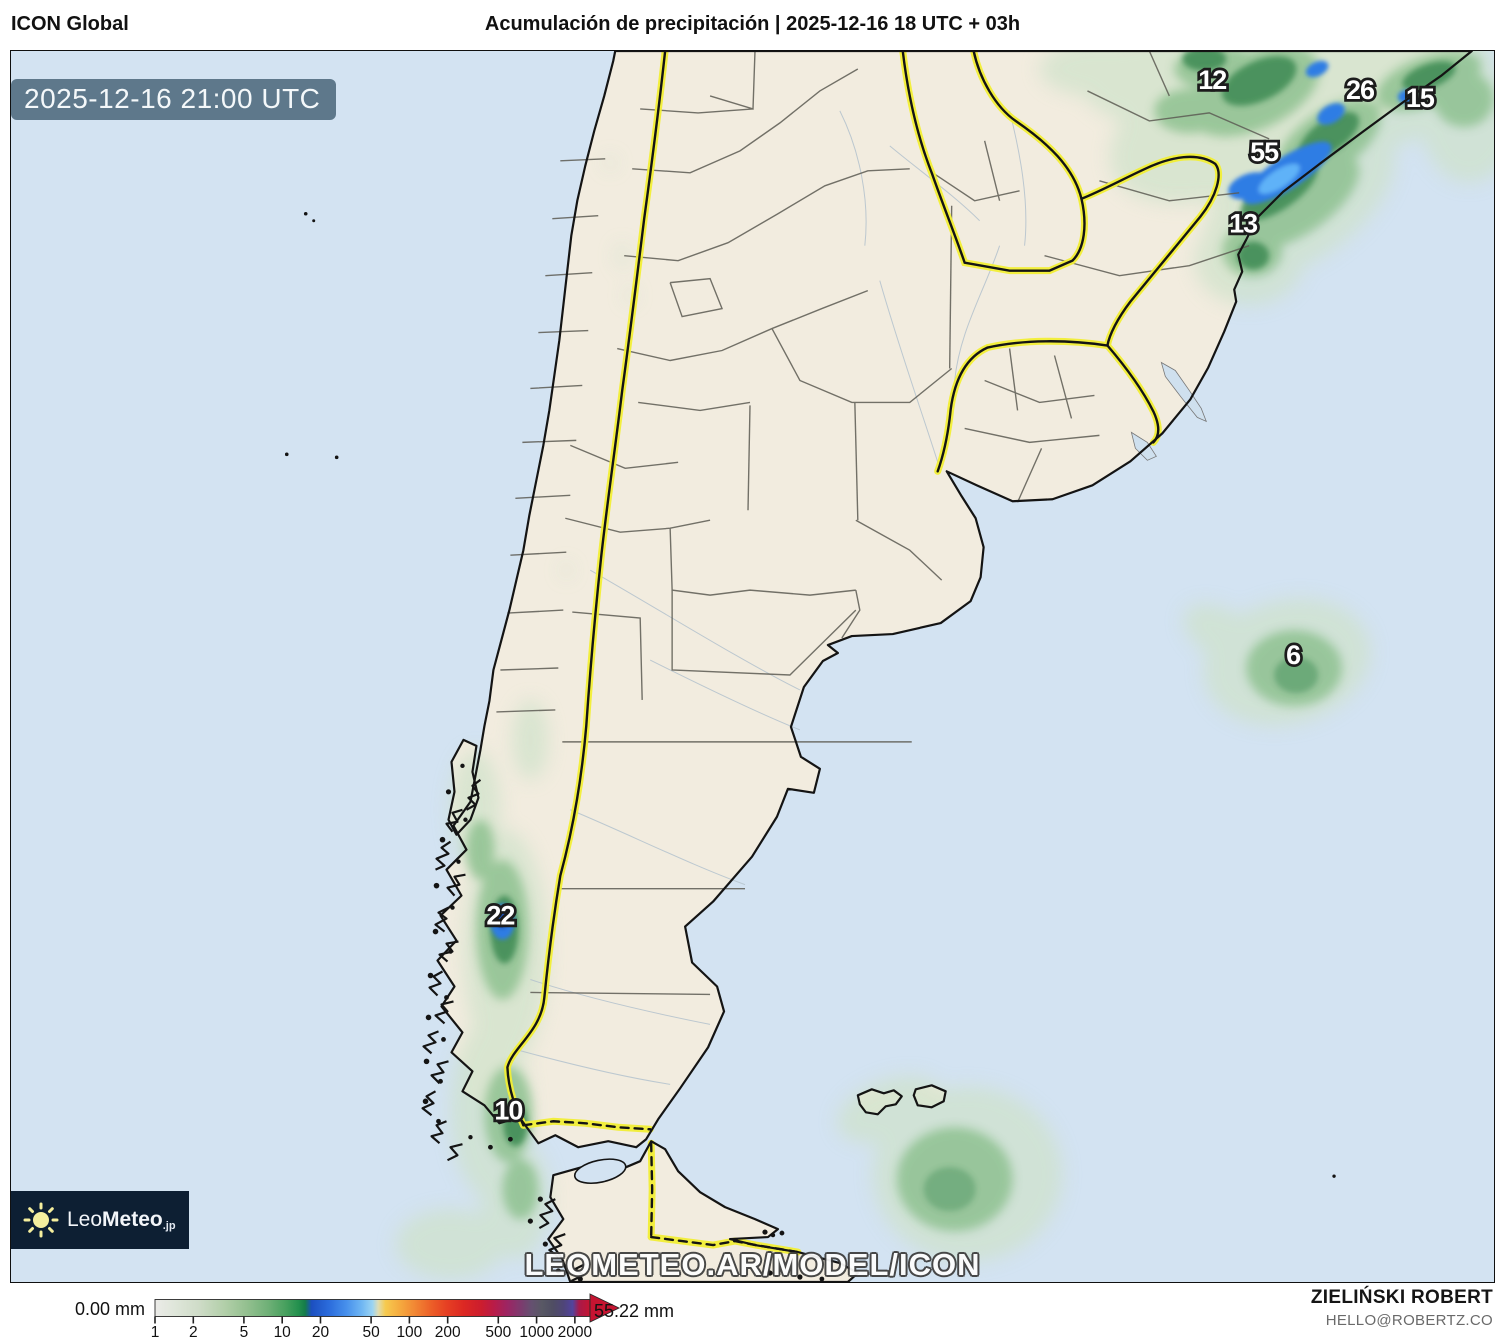 Image resolution: width=1505 pixels, height=1339 pixels. I want to click on model-name: ICON Global, so click(70, 24).